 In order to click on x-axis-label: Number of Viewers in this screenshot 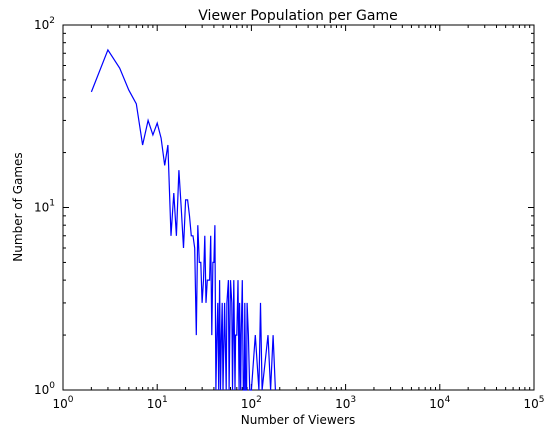, I will do `click(298, 420)`.